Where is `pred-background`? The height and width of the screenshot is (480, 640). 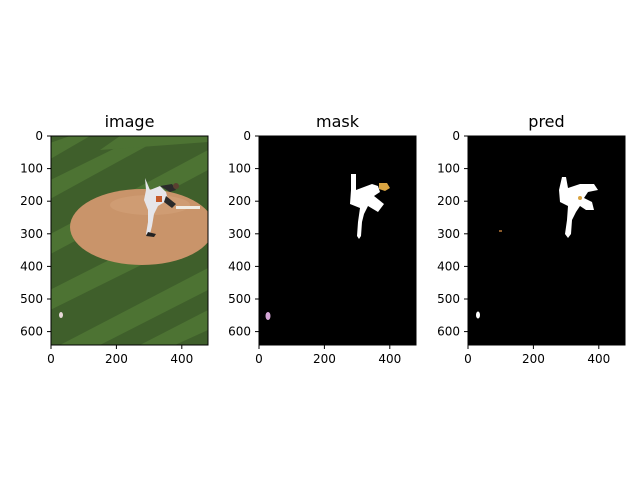
pred-background is located at coordinates (546, 240).